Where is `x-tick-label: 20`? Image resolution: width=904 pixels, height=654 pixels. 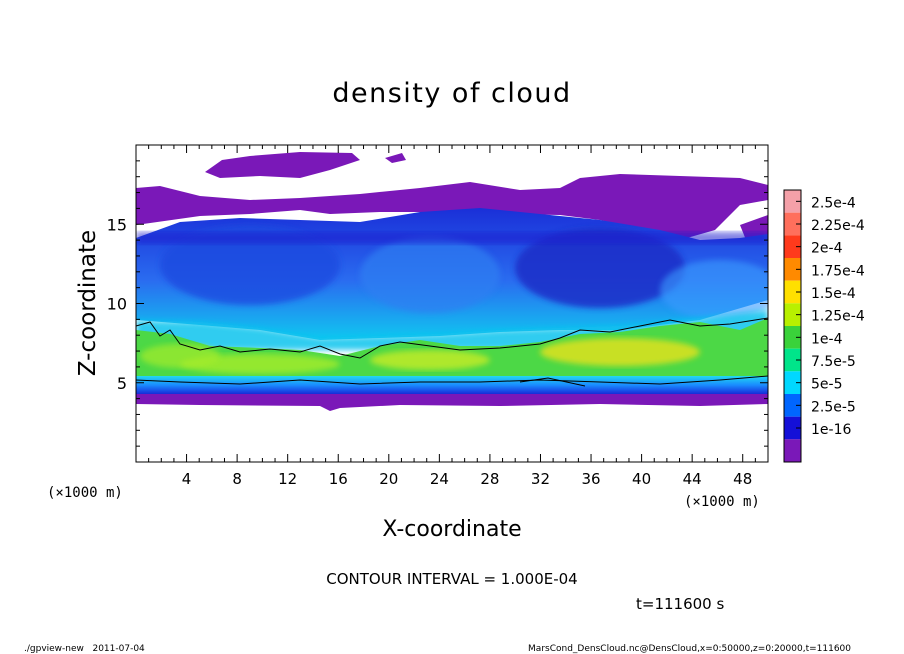 x-tick-label: 20 is located at coordinates (388, 479).